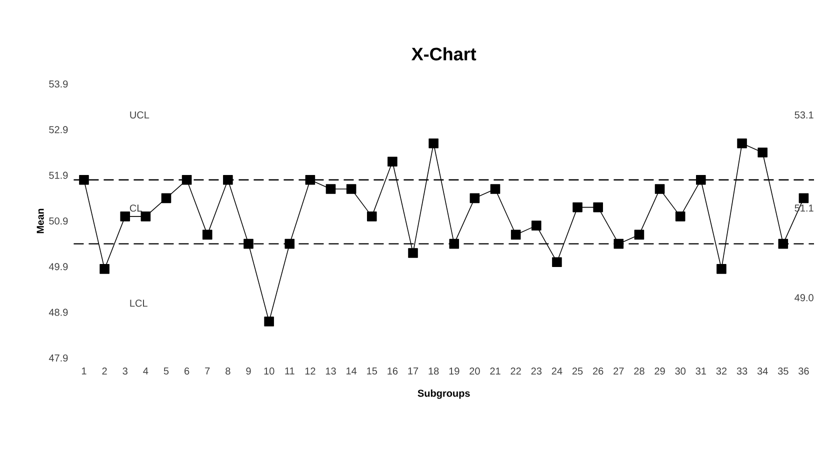 Image resolution: width=817 pixels, height=459 pixels. I want to click on x-tick-label: 26, so click(598, 371).